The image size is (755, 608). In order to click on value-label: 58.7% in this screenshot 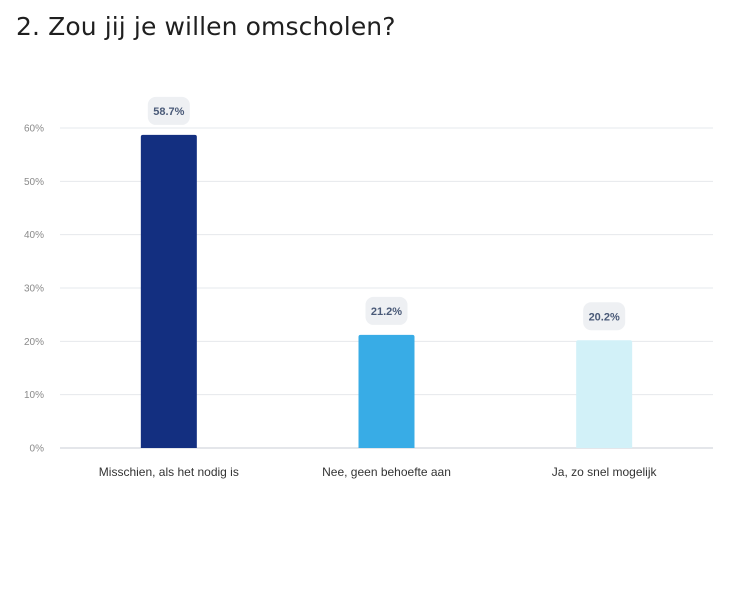, I will do `click(168, 112)`.